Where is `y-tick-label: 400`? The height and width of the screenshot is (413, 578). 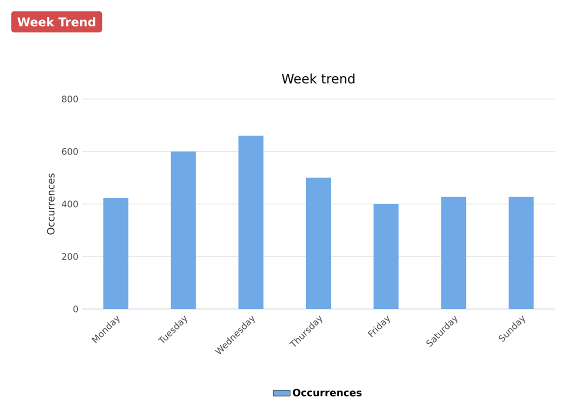 y-tick-label: 400 is located at coordinates (70, 204).